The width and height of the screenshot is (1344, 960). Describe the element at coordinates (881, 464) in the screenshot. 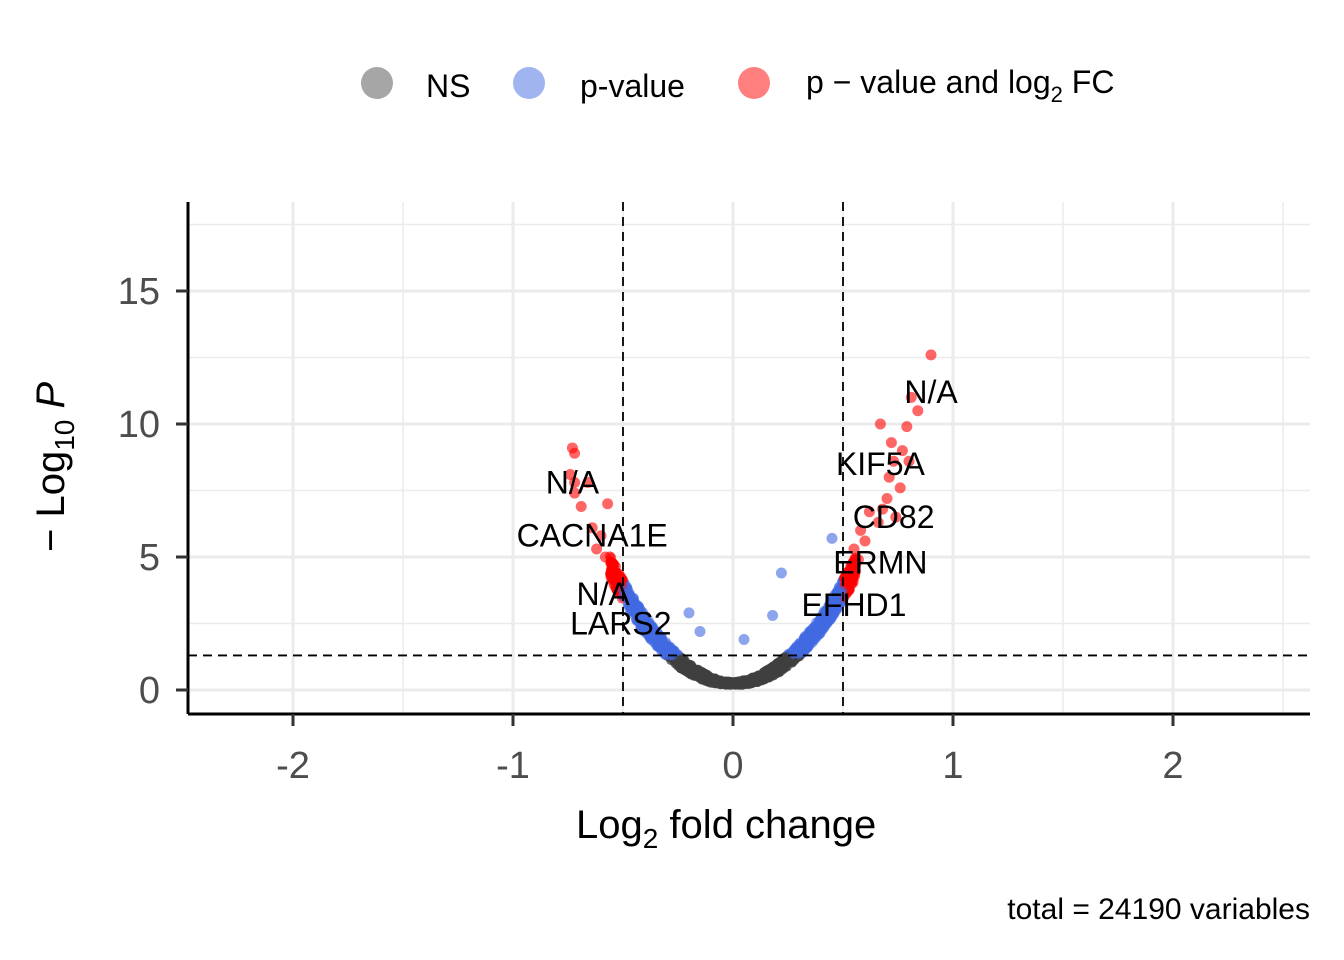

I see `gene-label: KIF5A` at that location.